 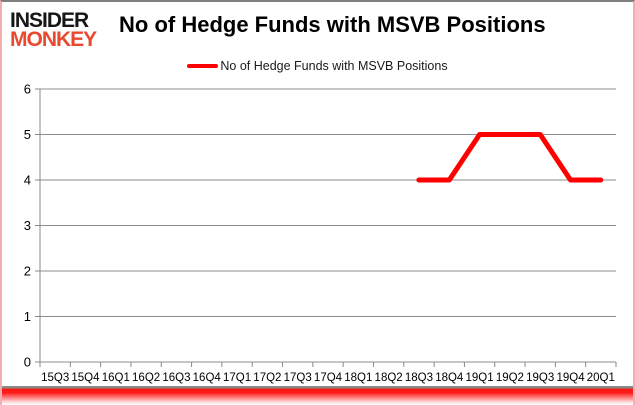 I want to click on insider-monkey-logo: INSIDER MONKEY, so click(x=53, y=30).